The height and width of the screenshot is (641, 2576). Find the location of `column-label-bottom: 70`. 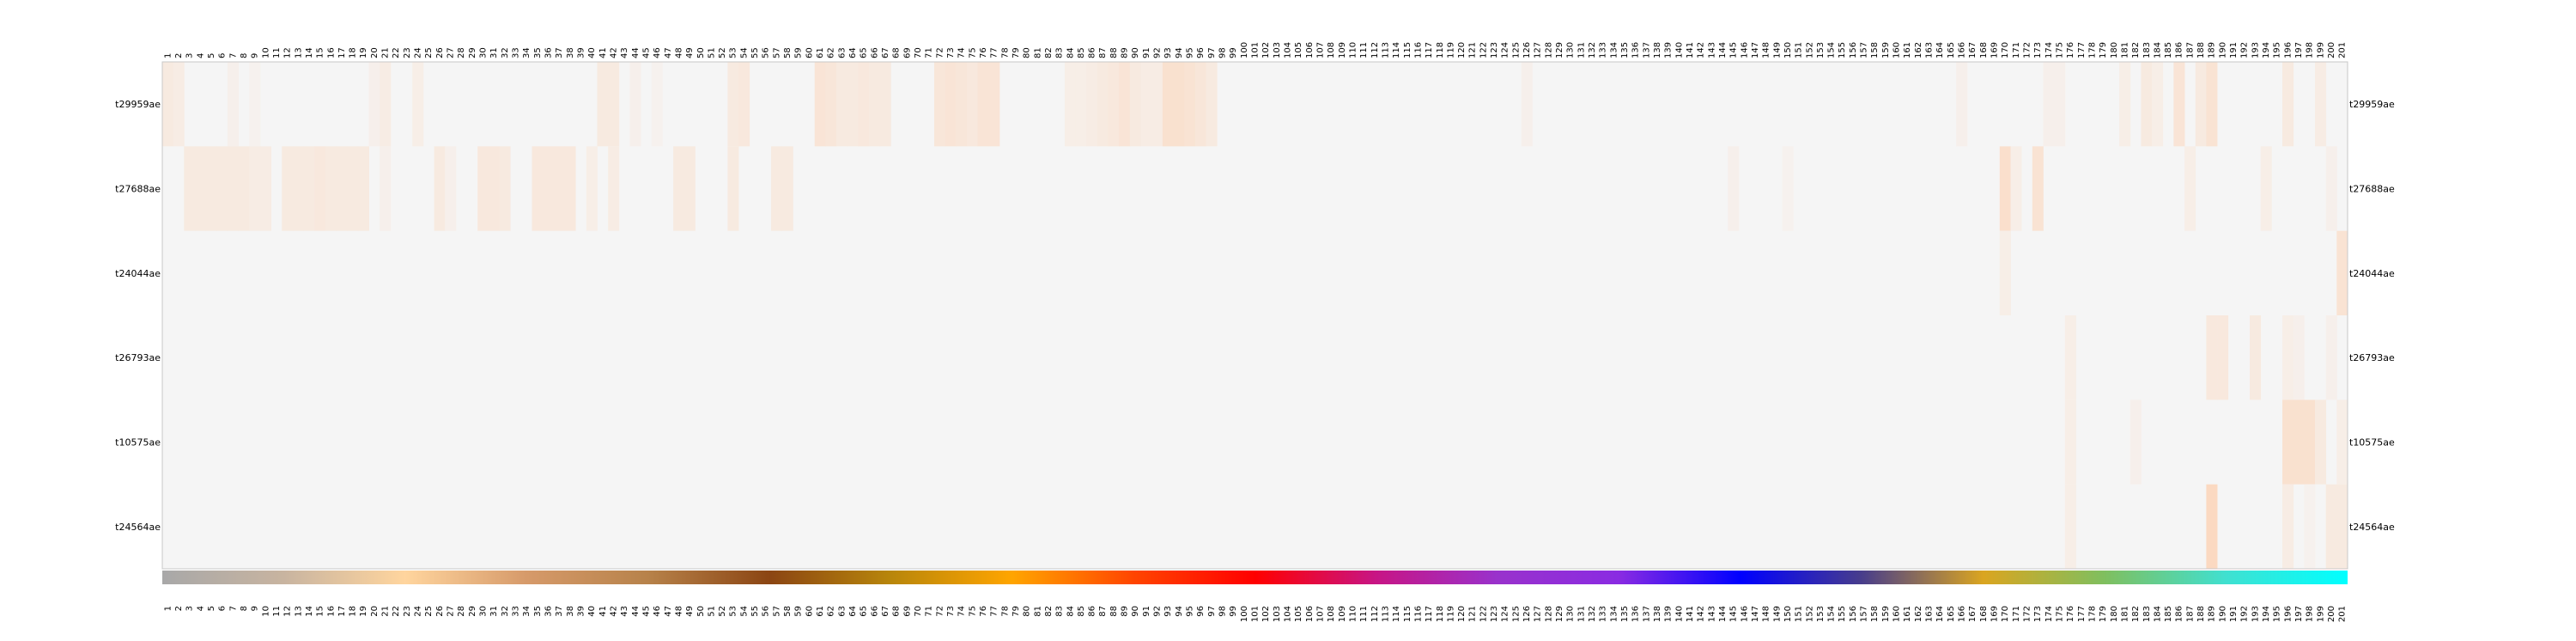

column-label-bottom: 70 is located at coordinates (918, 611).